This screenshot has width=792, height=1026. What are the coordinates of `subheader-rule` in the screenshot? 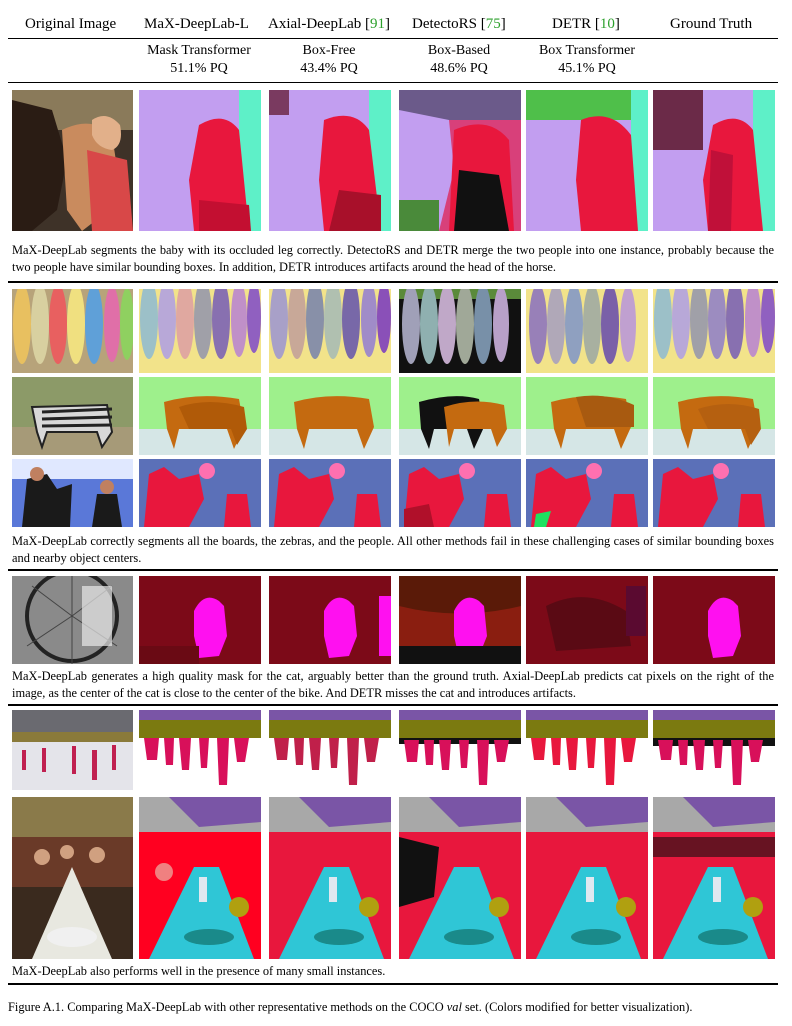 It's located at (393, 82).